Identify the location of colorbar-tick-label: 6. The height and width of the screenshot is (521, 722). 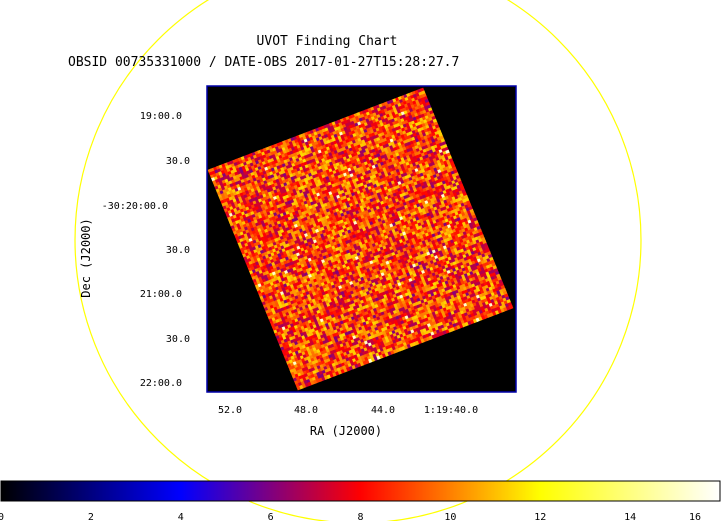
(271, 516).